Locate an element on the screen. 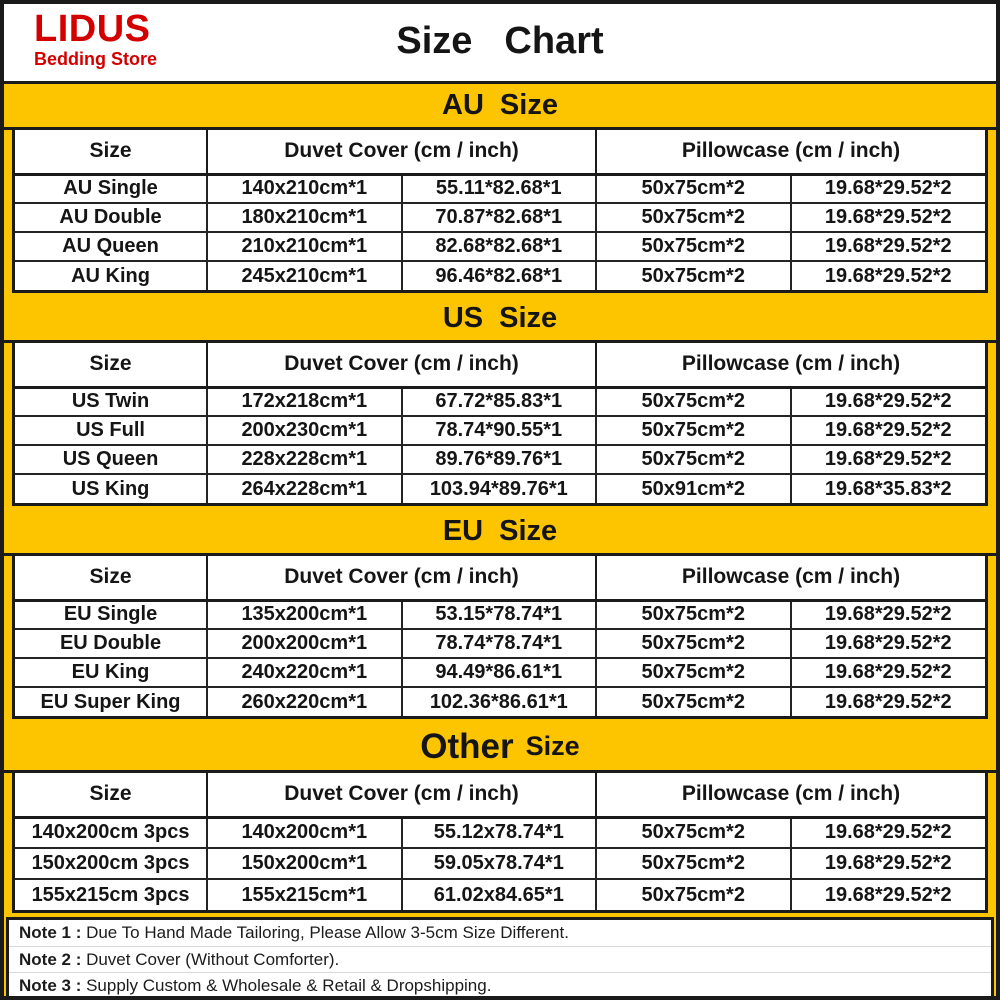 The image size is (1000, 1000). duvet-cm-cell: 260x220cm*1 is located at coordinates (304, 701).